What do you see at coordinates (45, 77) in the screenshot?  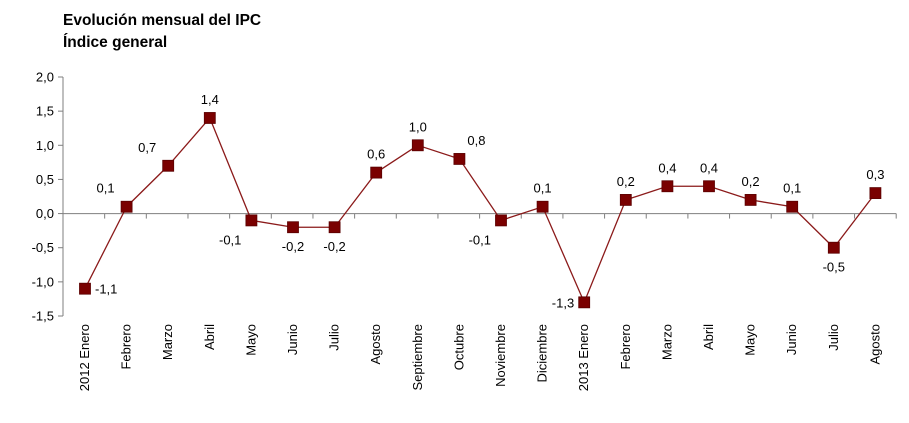 I see `y-tick-label: 2,0` at bounding box center [45, 77].